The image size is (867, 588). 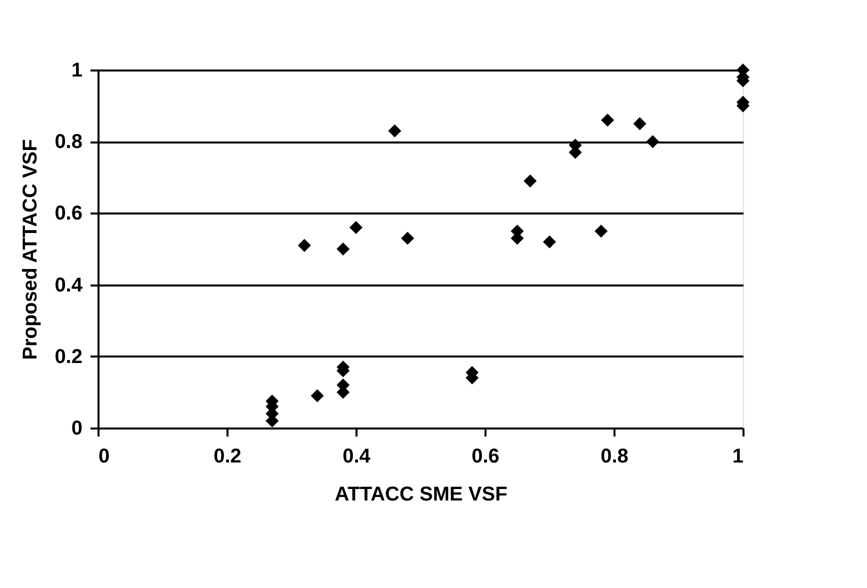 What do you see at coordinates (76, 429) in the screenshot?
I see `y-tick-label: 0` at bounding box center [76, 429].